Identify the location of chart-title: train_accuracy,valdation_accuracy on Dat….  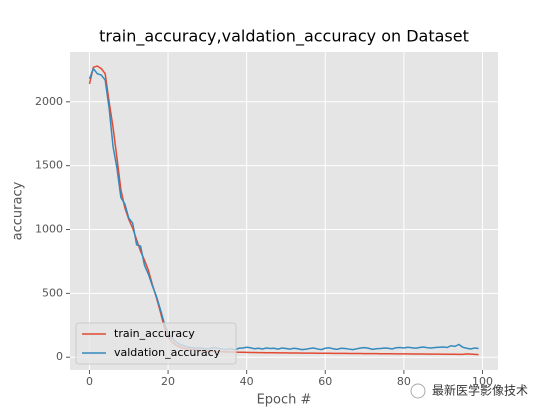
(284, 37).